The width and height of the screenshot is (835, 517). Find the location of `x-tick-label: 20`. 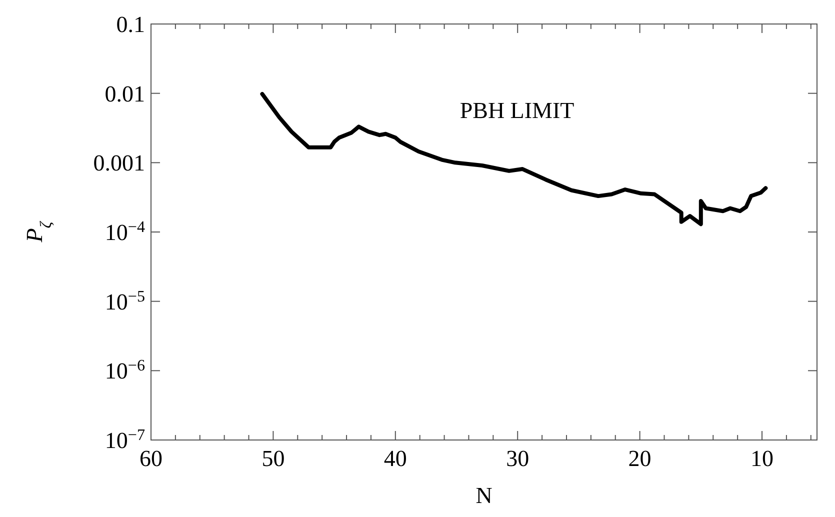

x-tick-label: 20 is located at coordinates (640, 458).